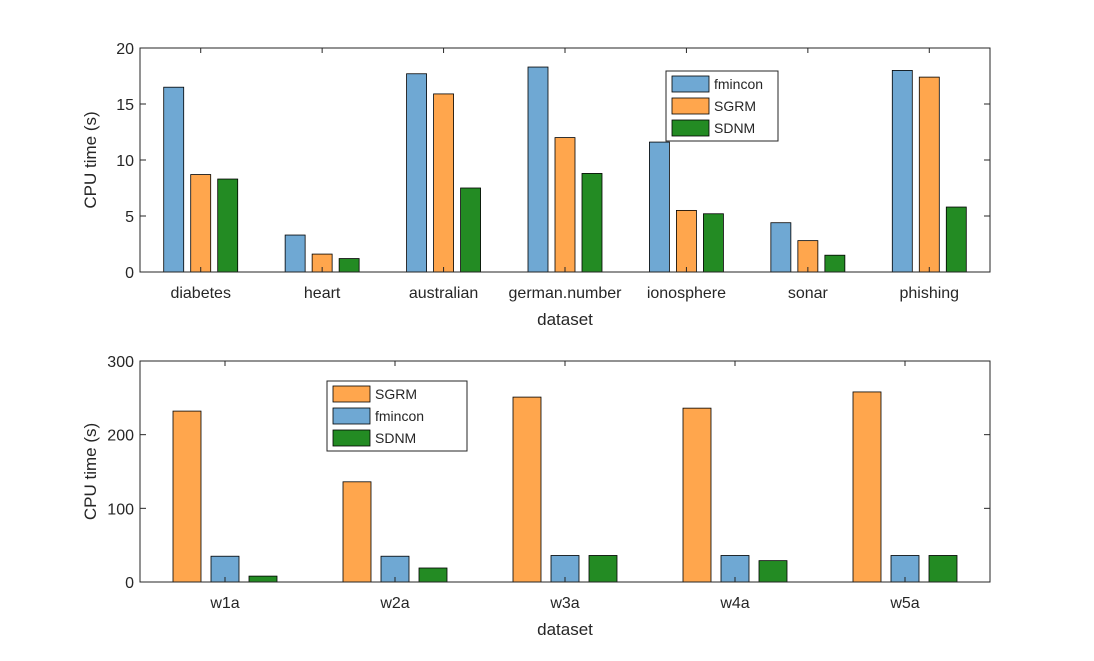 This screenshot has height=661, width=1094. Describe the element at coordinates (943, 569) in the screenshot. I see `bar-sdnm-w5a: SDNM / w5a: 36` at that location.